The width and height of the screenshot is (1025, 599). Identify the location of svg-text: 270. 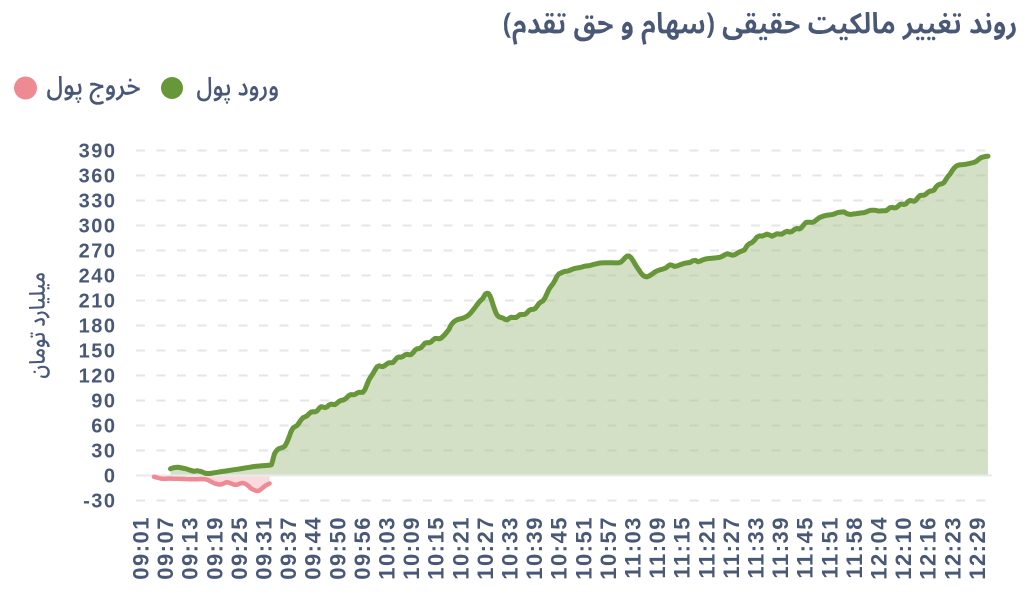
(98, 252).